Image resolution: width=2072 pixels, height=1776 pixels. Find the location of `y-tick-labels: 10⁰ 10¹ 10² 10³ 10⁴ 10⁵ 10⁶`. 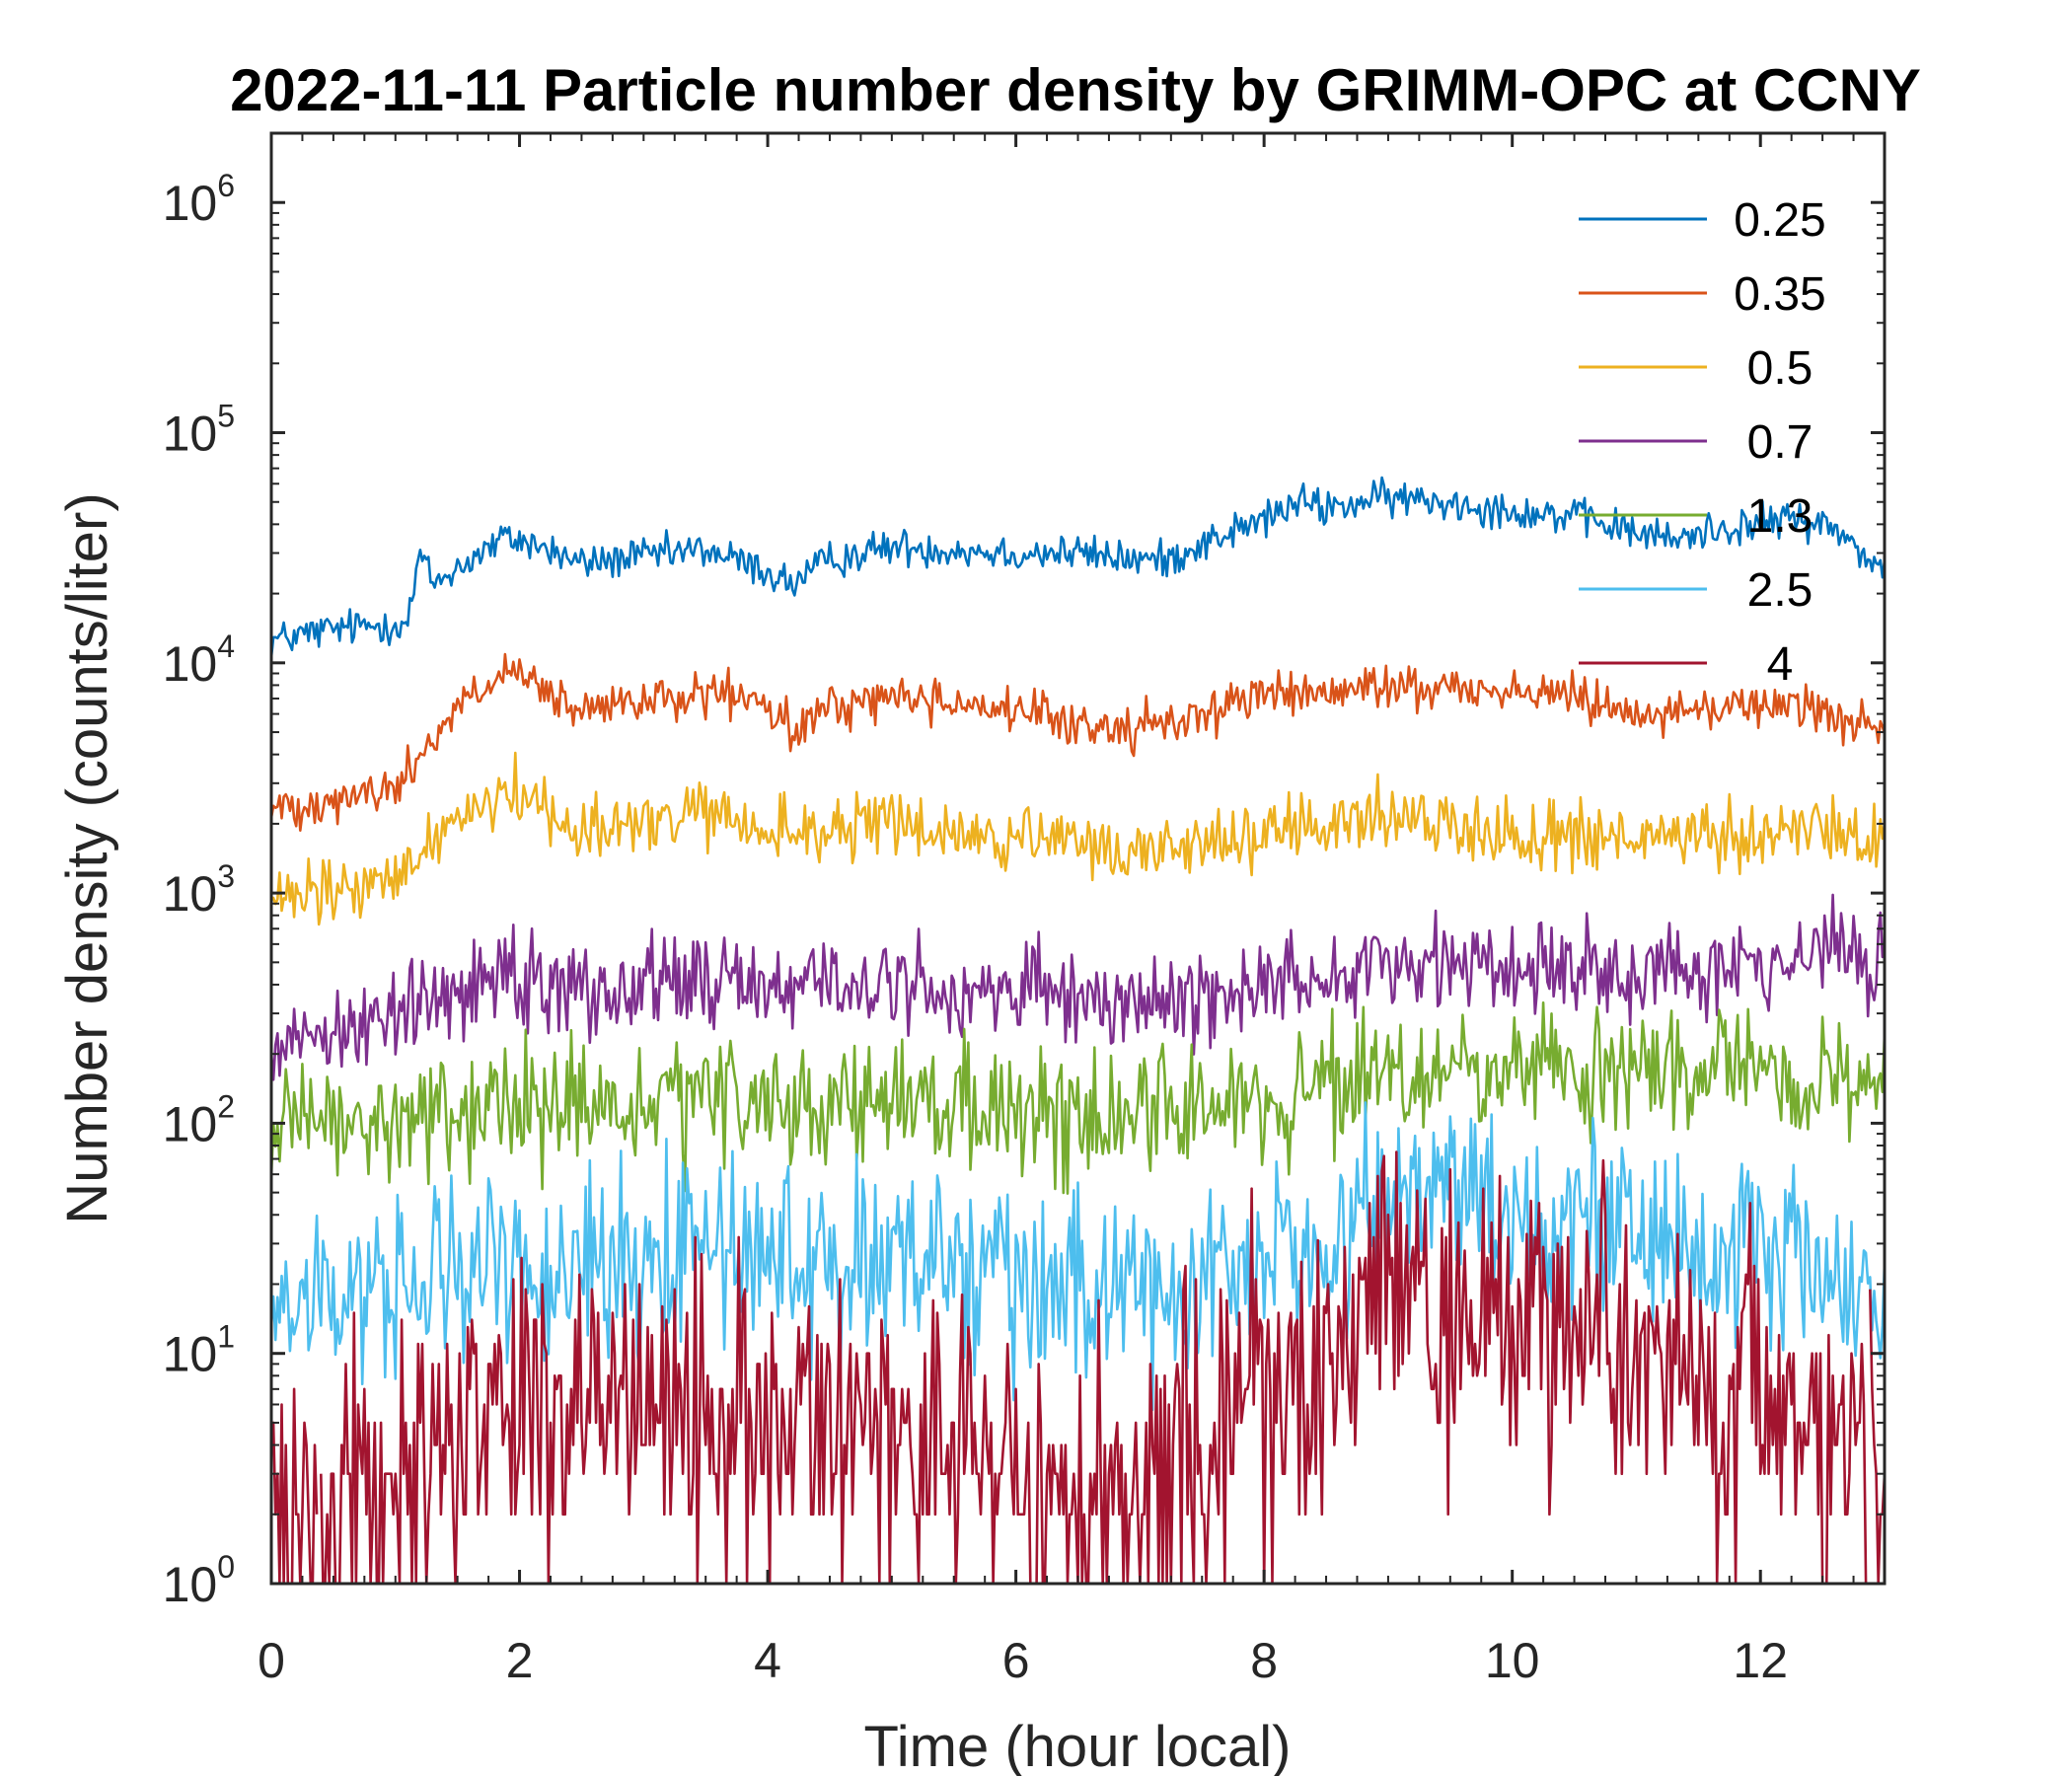

y-tick-labels: 10⁰ 10¹ 10² 10³ 10⁴ 10⁵ 10⁶ is located at coordinates (199, 890).